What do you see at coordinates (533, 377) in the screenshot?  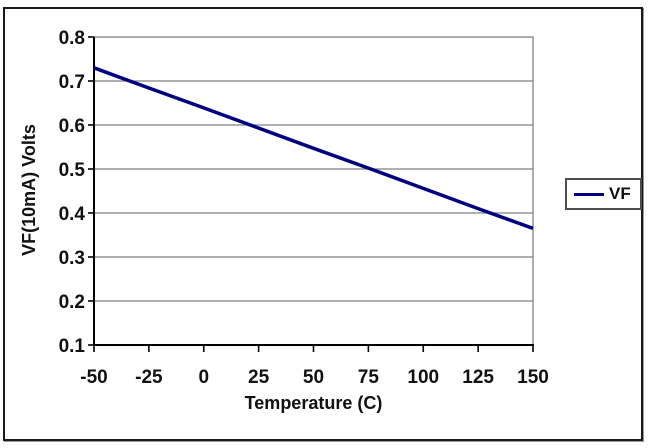 I see `x-tick-label: 150` at bounding box center [533, 377].